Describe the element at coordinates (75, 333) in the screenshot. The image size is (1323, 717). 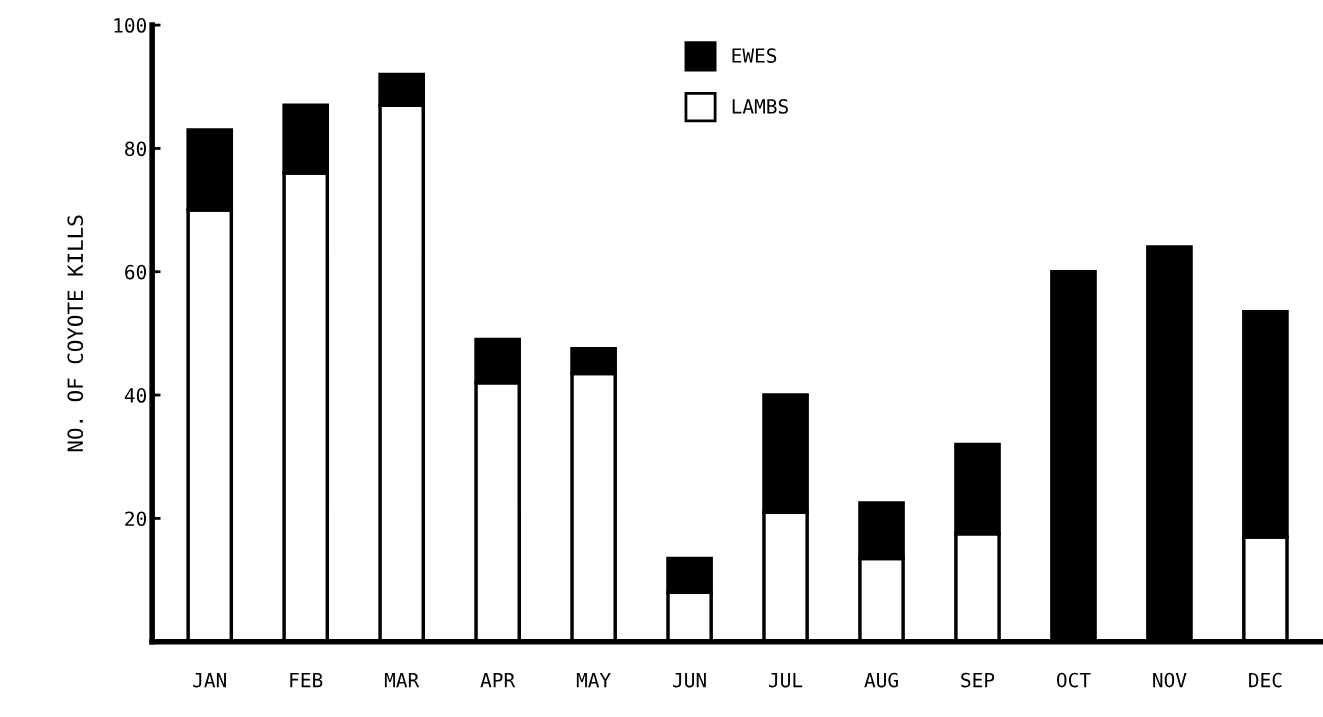
I see `y-axis-title: NO. OF COYOTE KILLS` at that location.